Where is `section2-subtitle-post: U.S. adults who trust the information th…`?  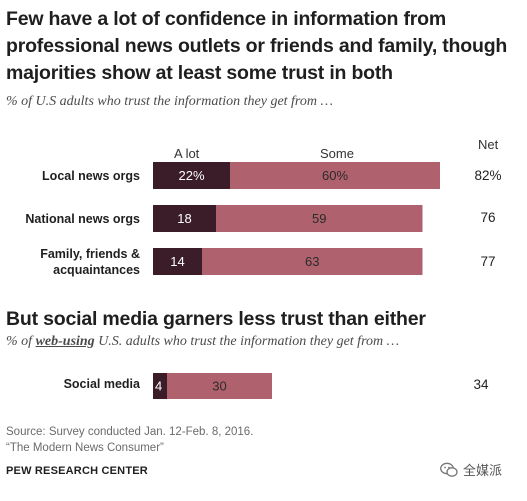
section2-subtitle-post: U.S. adults who trust the information th… is located at coordinates (247, 341).